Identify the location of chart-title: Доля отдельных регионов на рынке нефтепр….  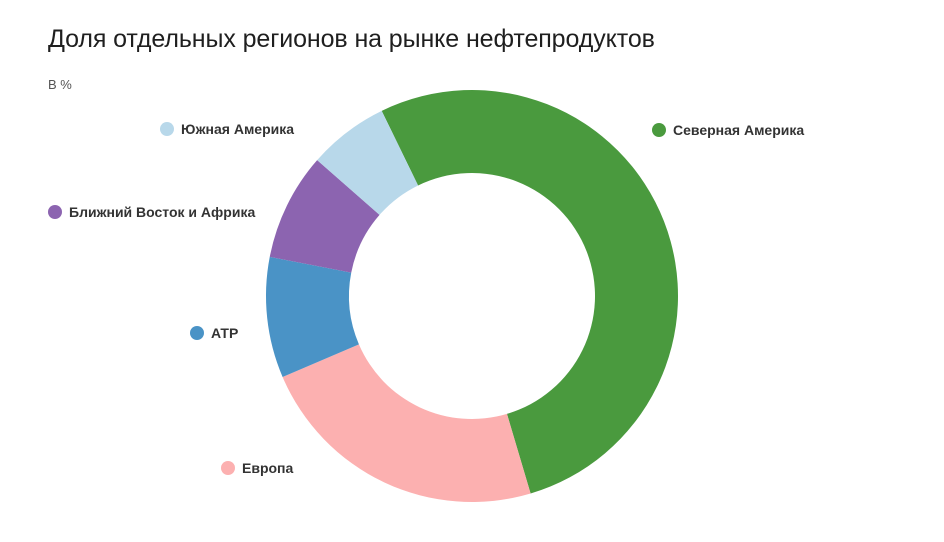
(351, 39).